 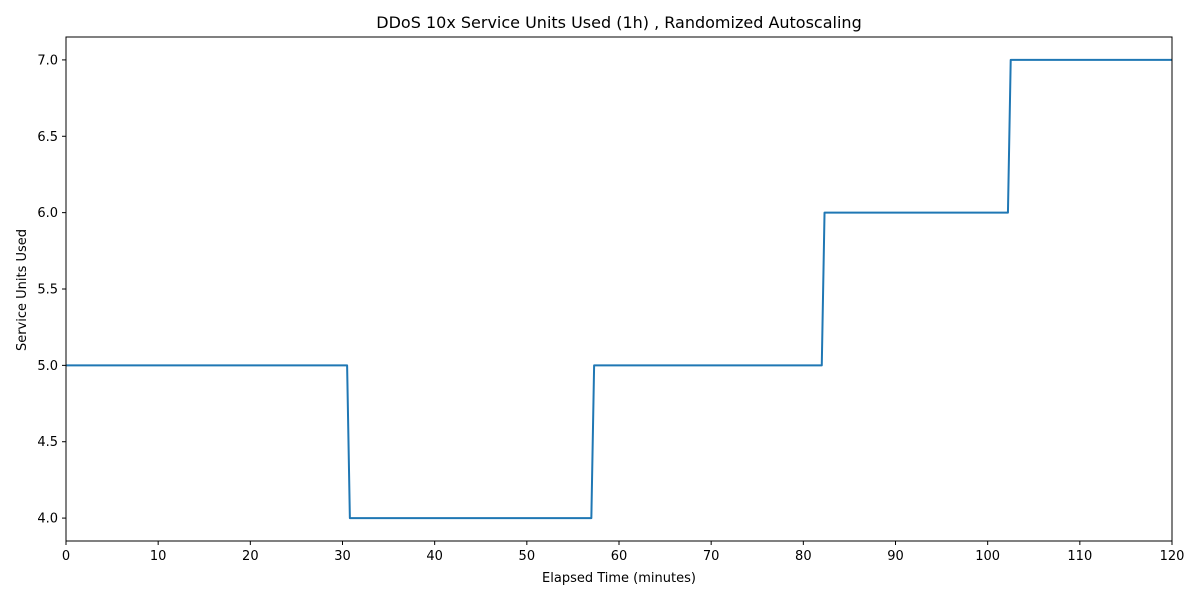 I want to click on x-axis-label: Elapsed Time (minutes), so click(x=619, y=578).